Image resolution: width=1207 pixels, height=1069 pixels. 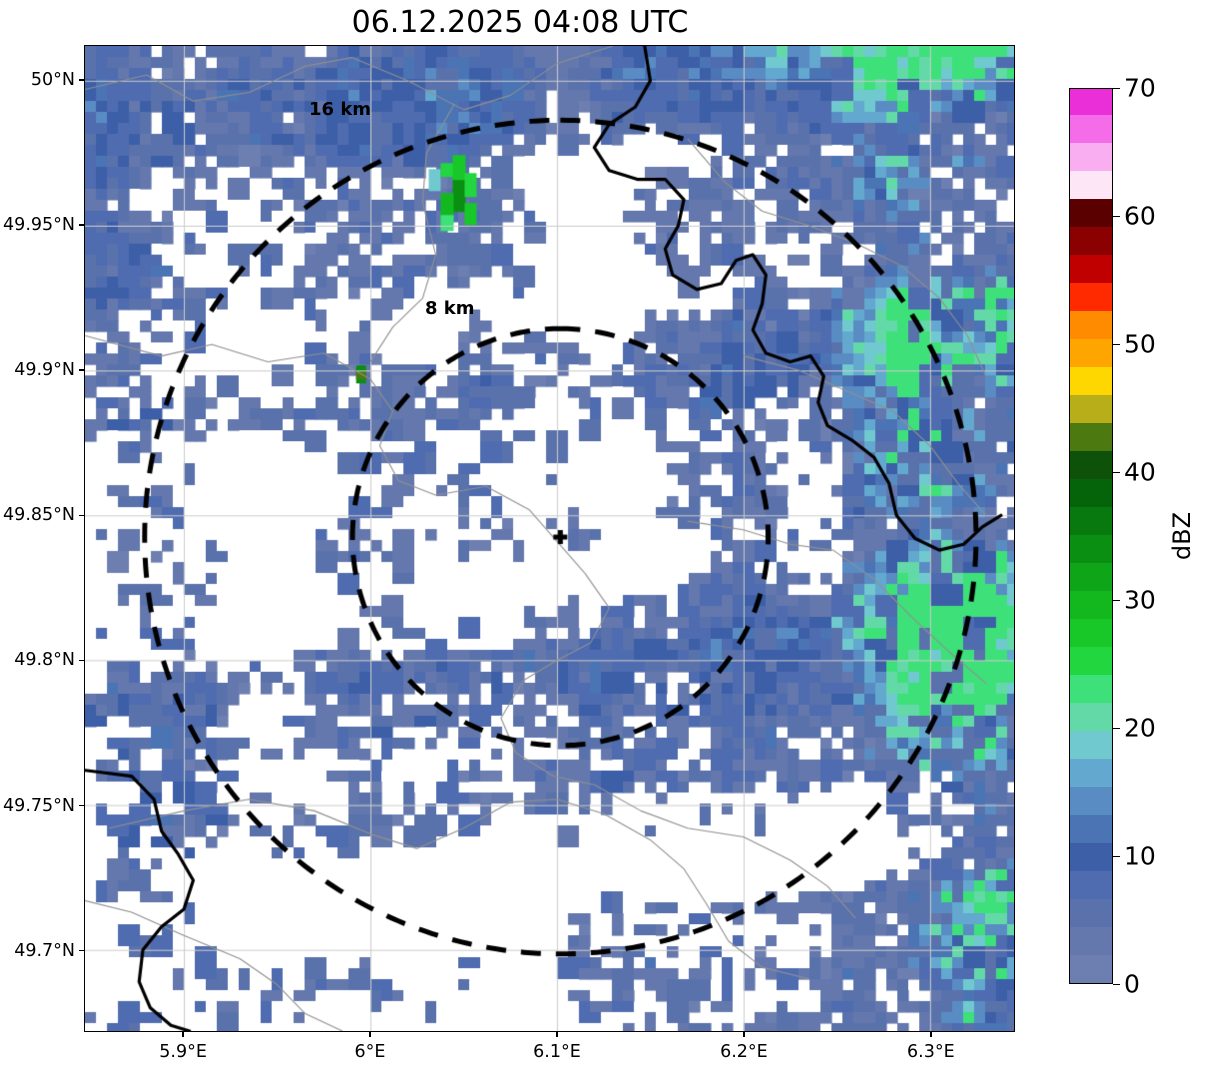 I want to click on colorbar-tick-label: 60, so click(x=1140, y=216).